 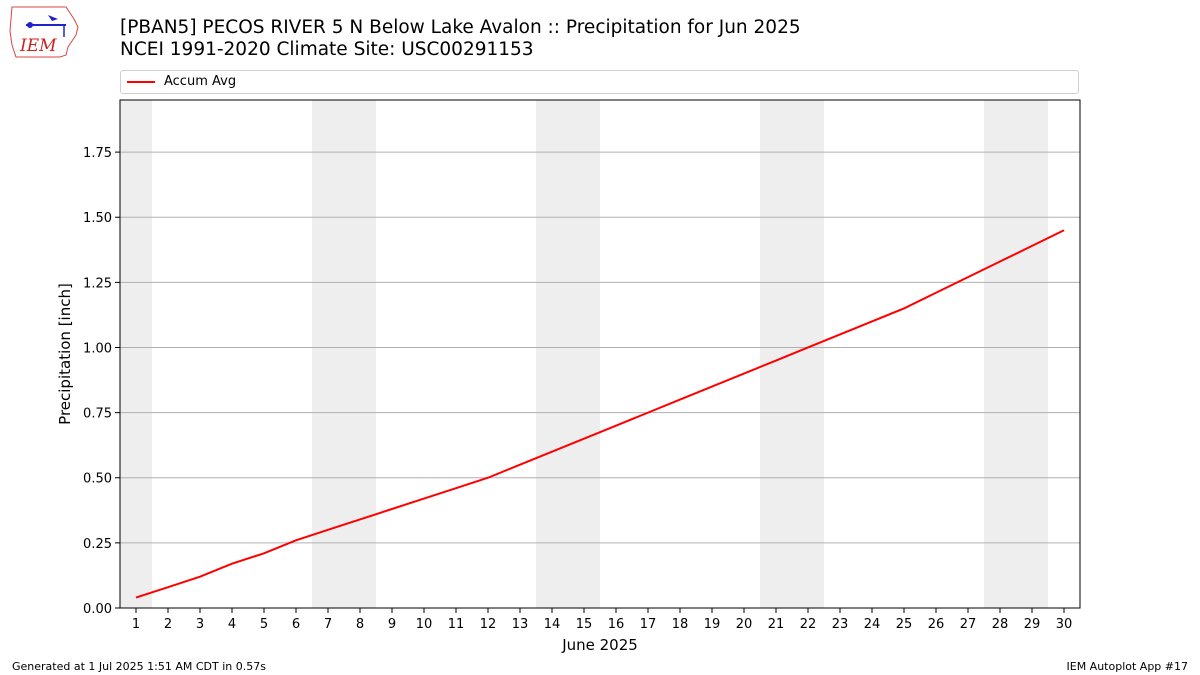 I want to click on x-tick-label: 22, so click(x=808, y=624).